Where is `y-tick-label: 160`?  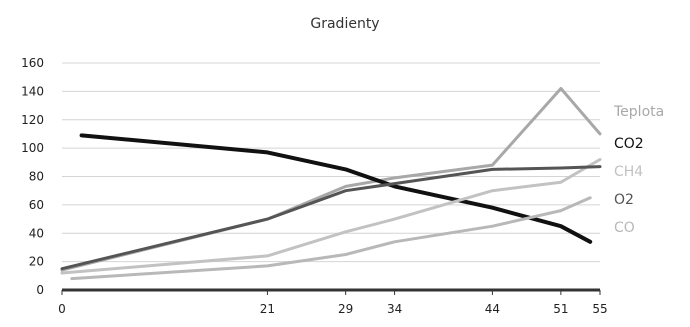
y-tick-label: 160 is located at coordinates (32, 63).